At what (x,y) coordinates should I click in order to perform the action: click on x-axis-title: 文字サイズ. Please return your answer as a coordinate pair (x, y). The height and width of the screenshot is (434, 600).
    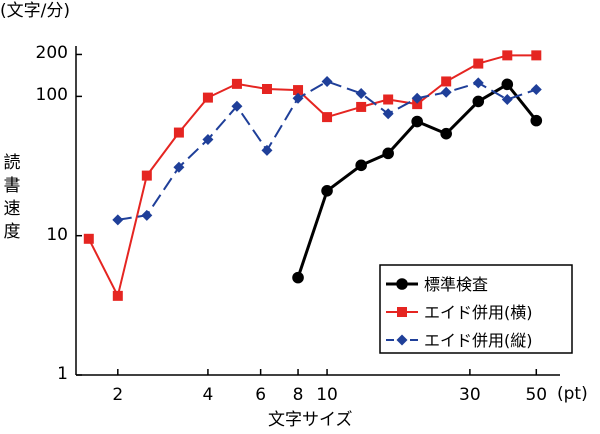
    Looking at the image, I should click on (310, 420).